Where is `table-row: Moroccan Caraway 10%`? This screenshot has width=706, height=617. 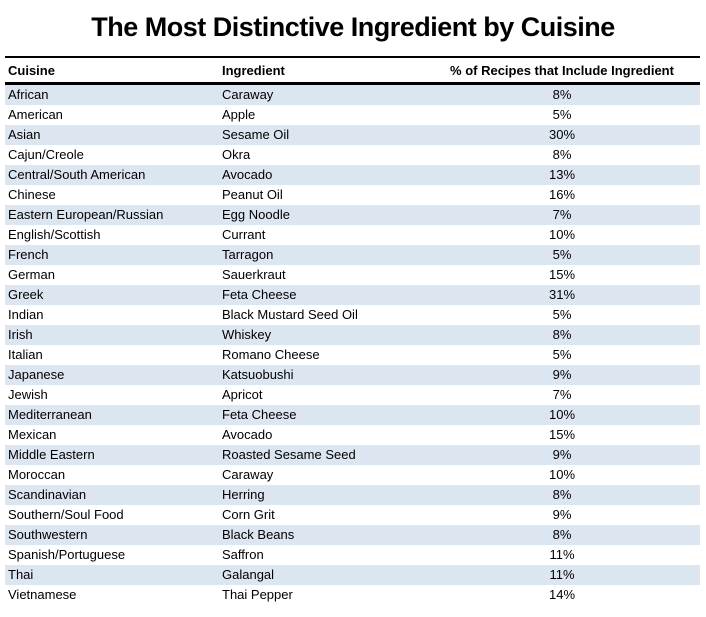
table-row: Moroccan Caraway 10% is located at coordinates (352, 475).